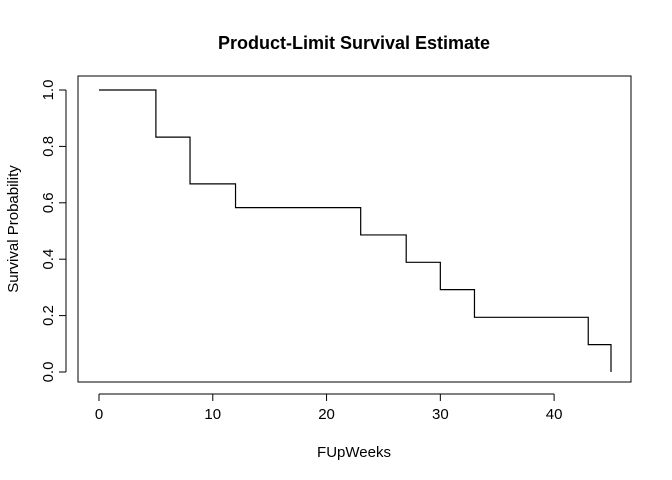 The height and width of the screenshot is (480, 672). Describe the element at coordinates (53, 231) in the screenshot. I see `y-axis: 0.0 0.2 0.4 0.6 0.8 1.0` at that location.